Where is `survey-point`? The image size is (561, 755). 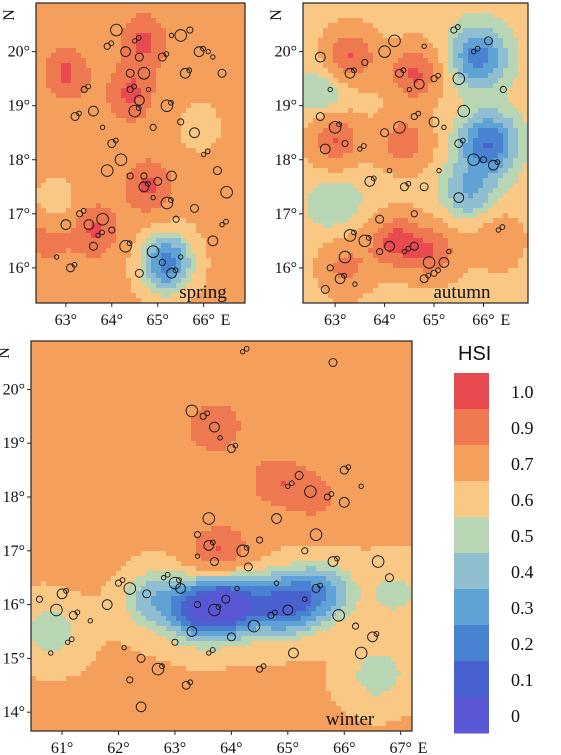 survey-point is located at coordinates (189, 70).